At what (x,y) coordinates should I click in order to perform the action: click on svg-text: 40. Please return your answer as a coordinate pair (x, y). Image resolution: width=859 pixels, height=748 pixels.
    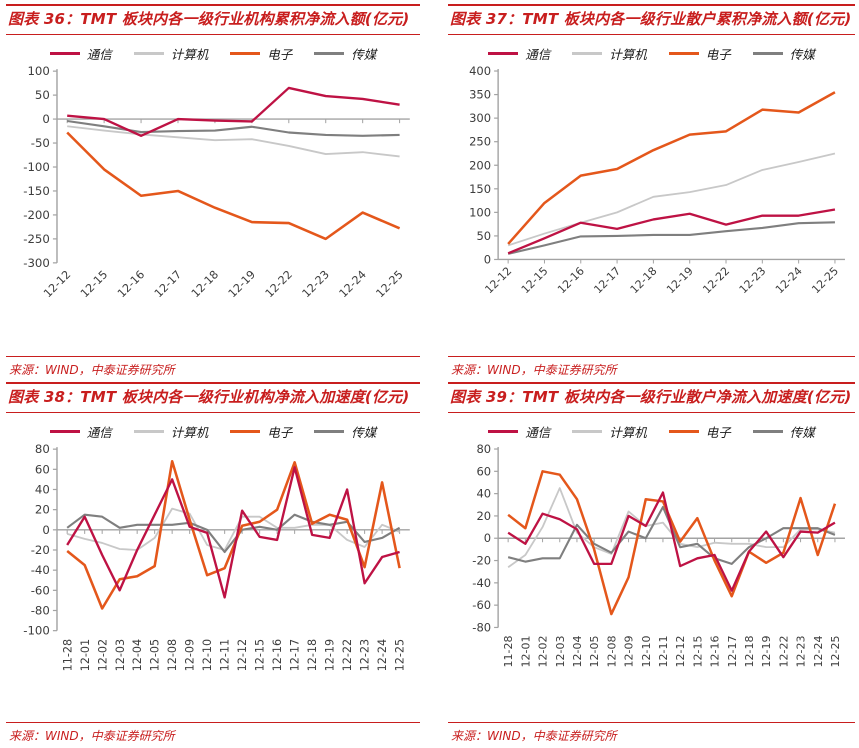
    Looking at the image, I should click on (483, 493).